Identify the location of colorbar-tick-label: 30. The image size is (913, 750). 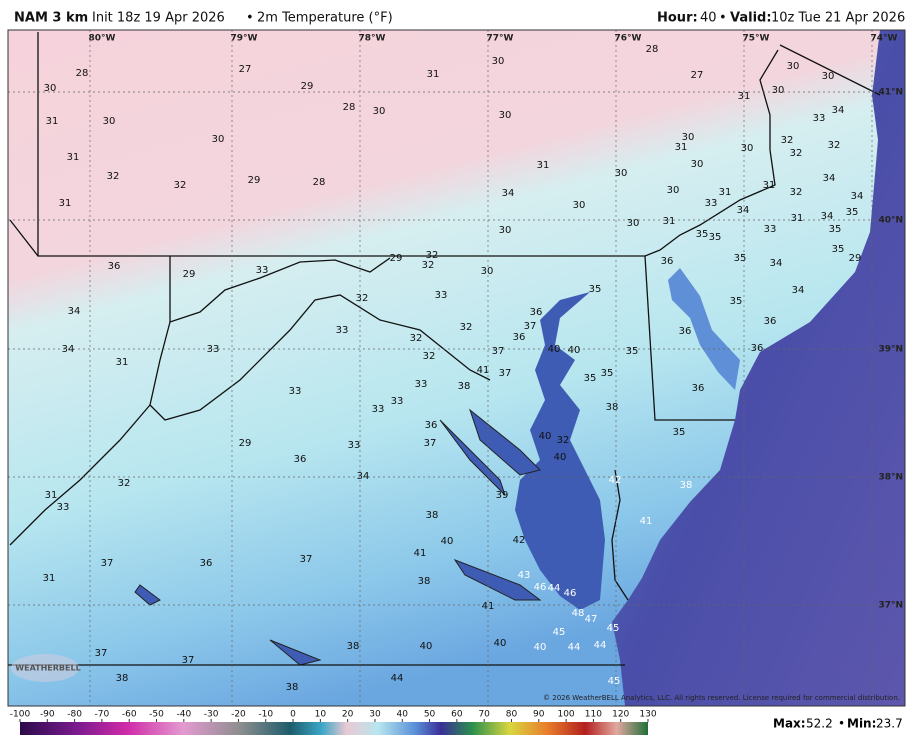
(375, 715).